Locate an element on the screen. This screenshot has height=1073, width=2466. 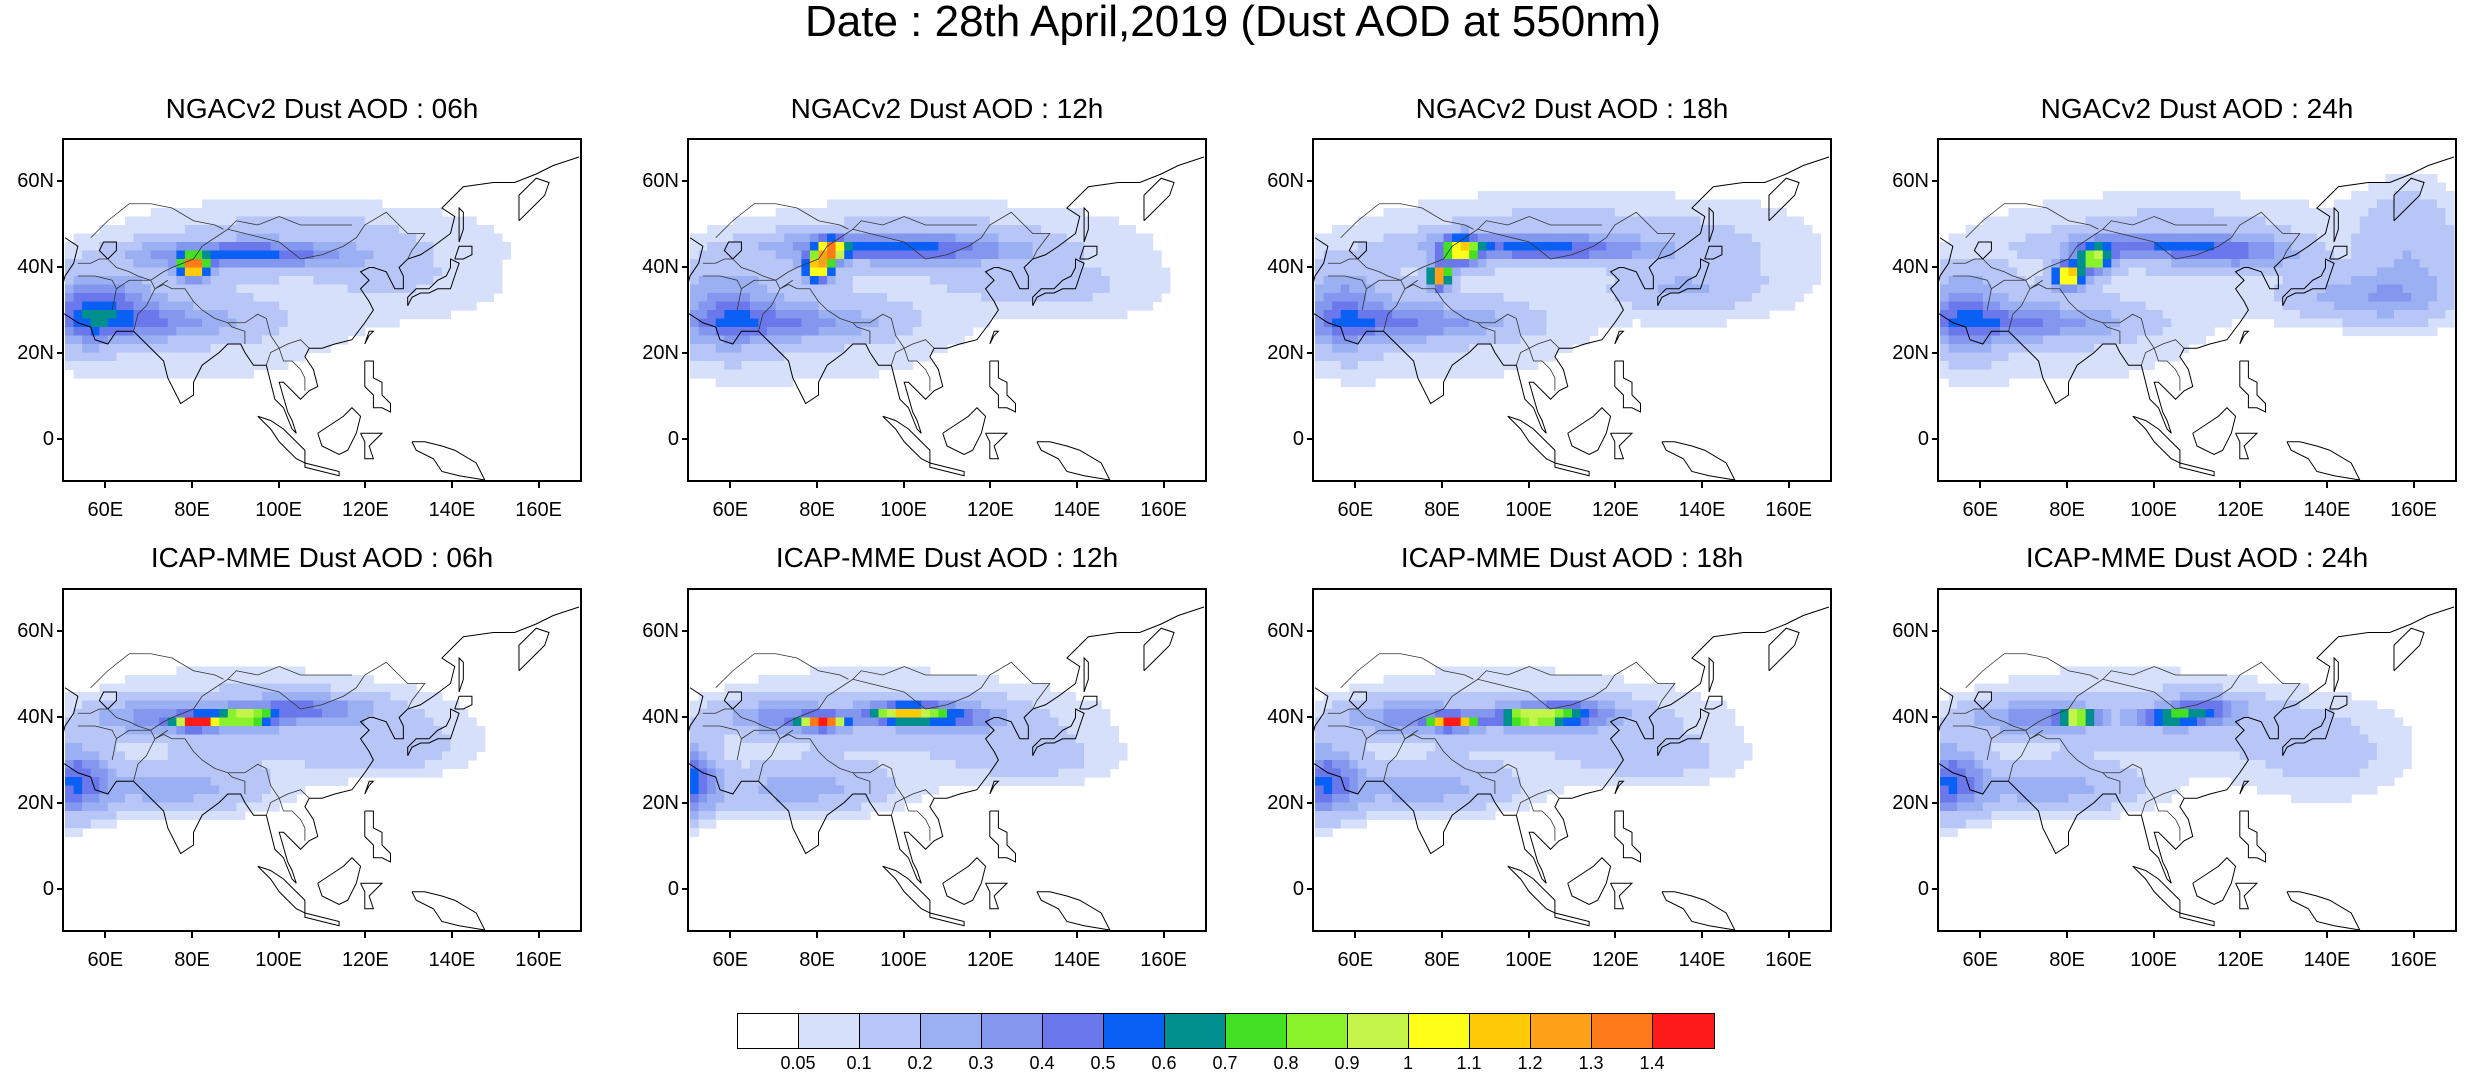
map-panel is located at coordinates (1572, 310).